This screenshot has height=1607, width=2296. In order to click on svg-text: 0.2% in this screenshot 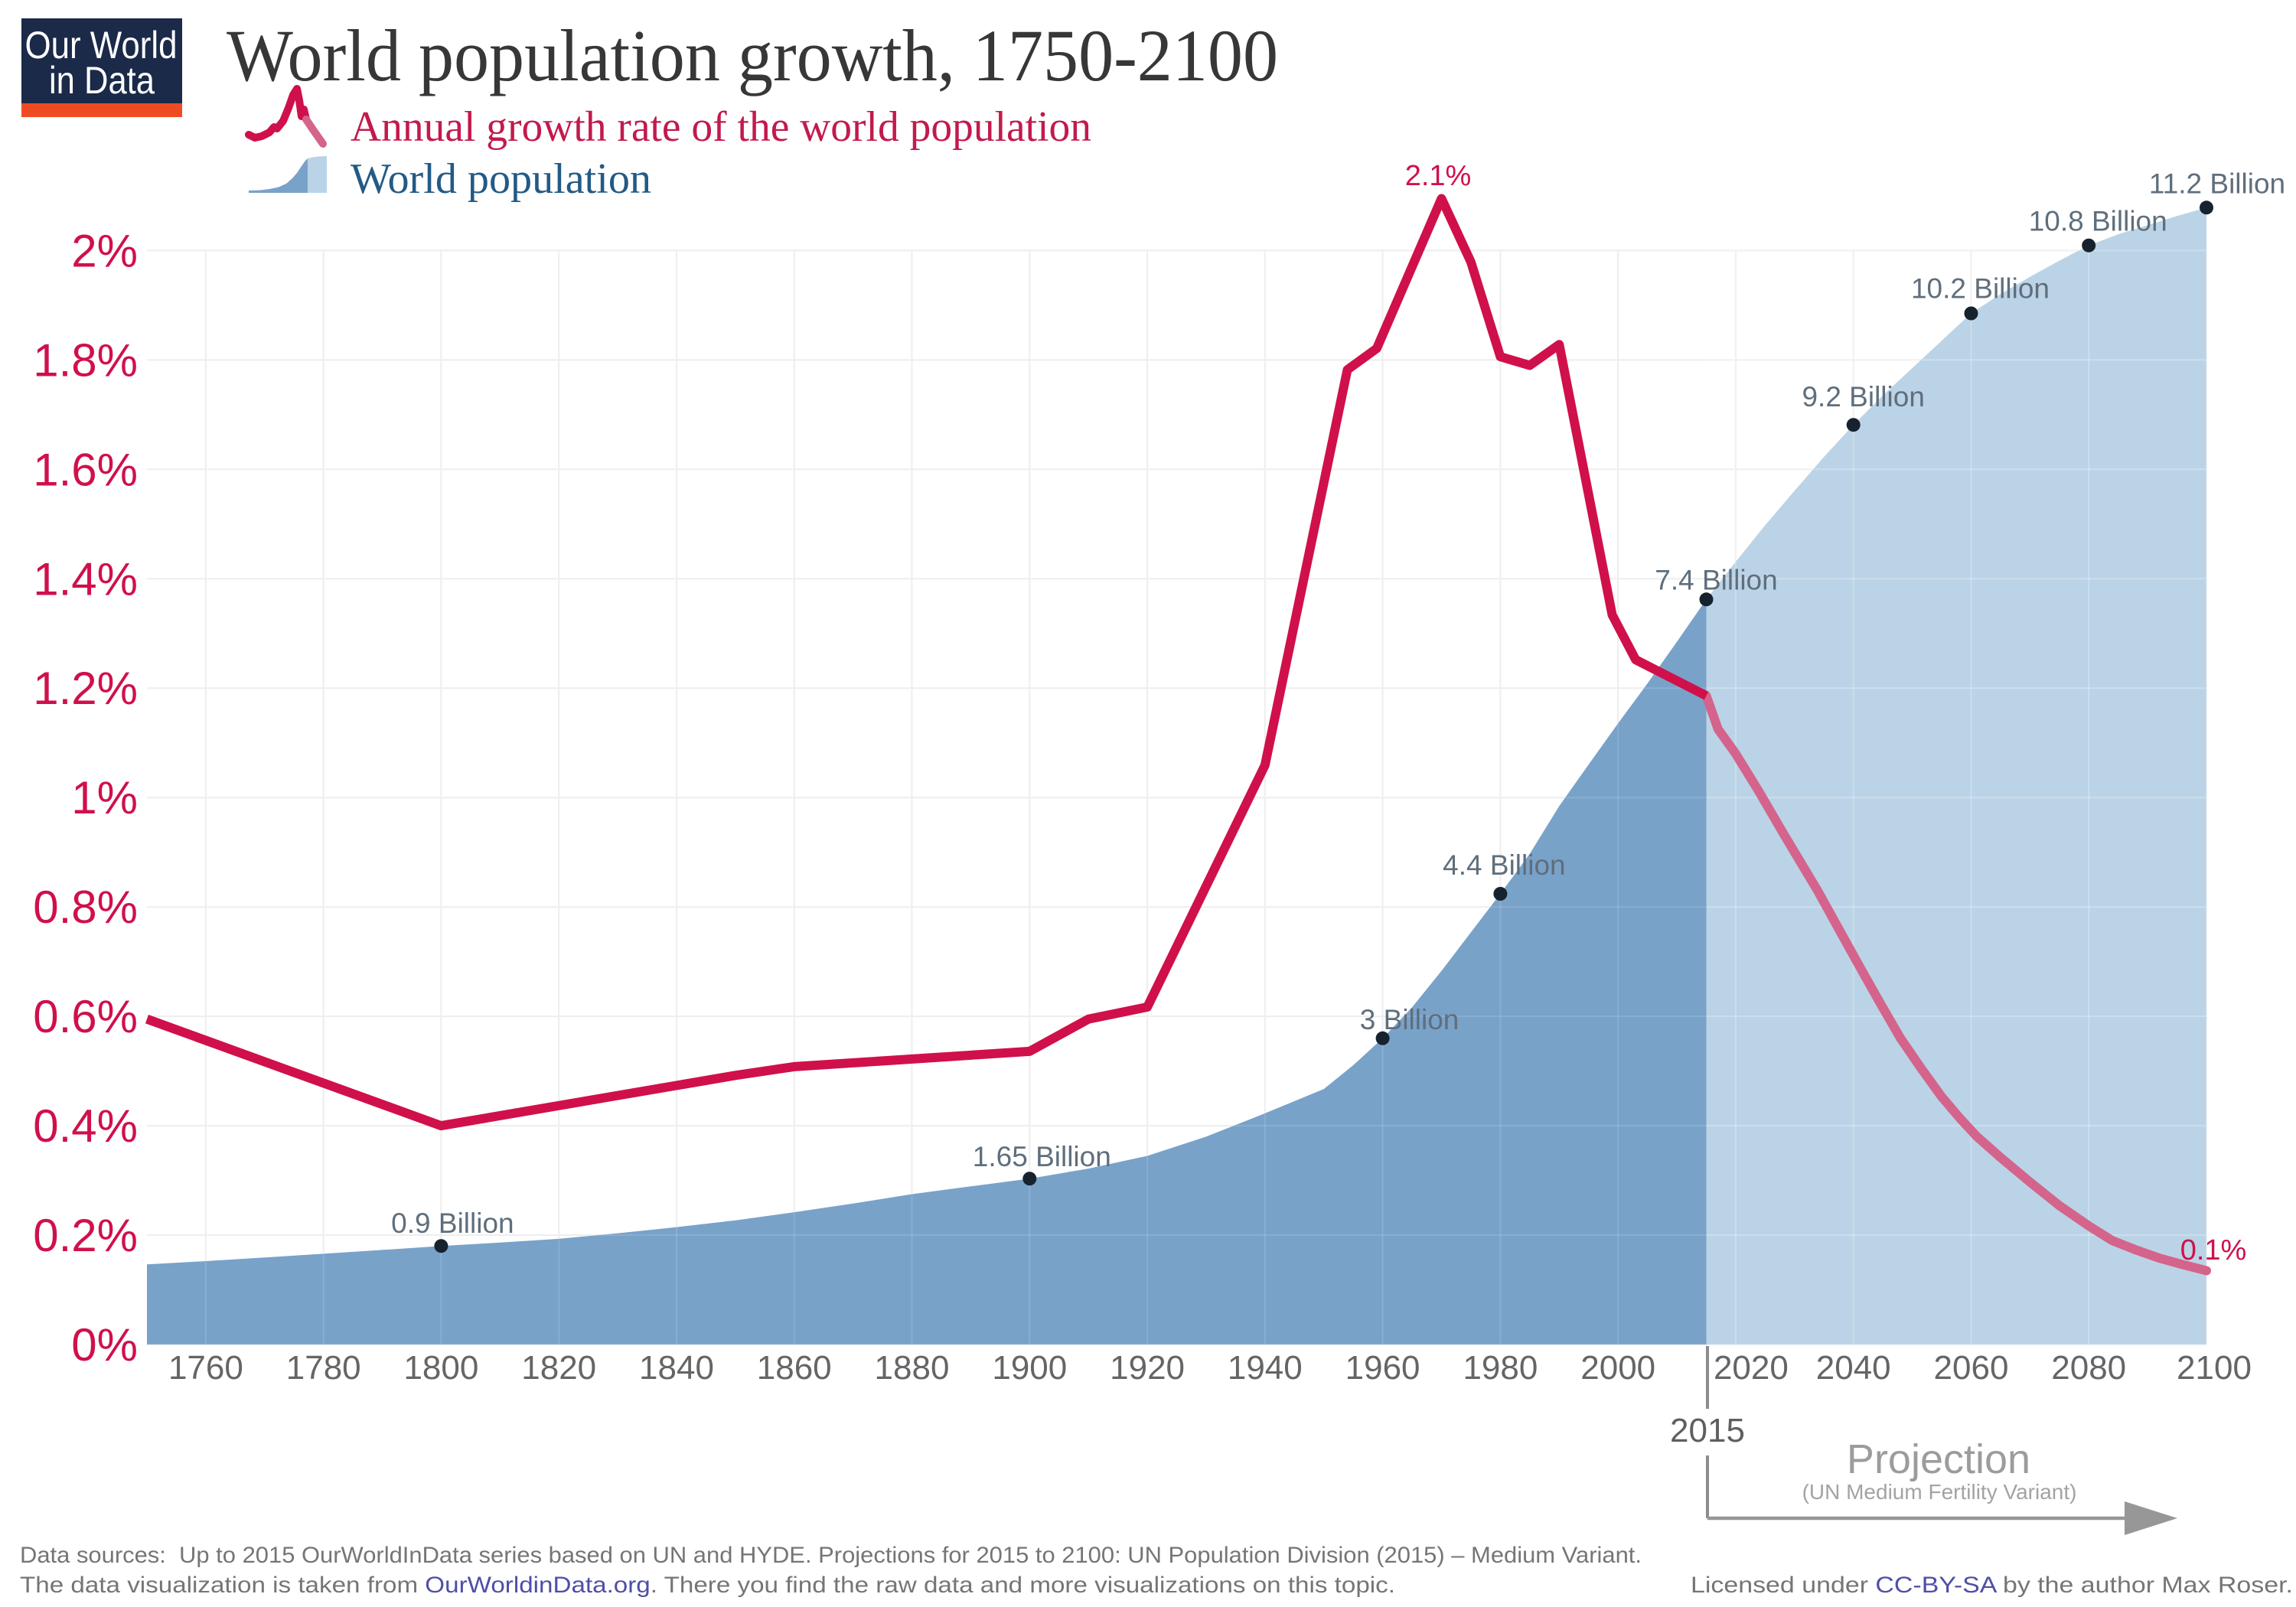, I will do `click(85, 1235)`.